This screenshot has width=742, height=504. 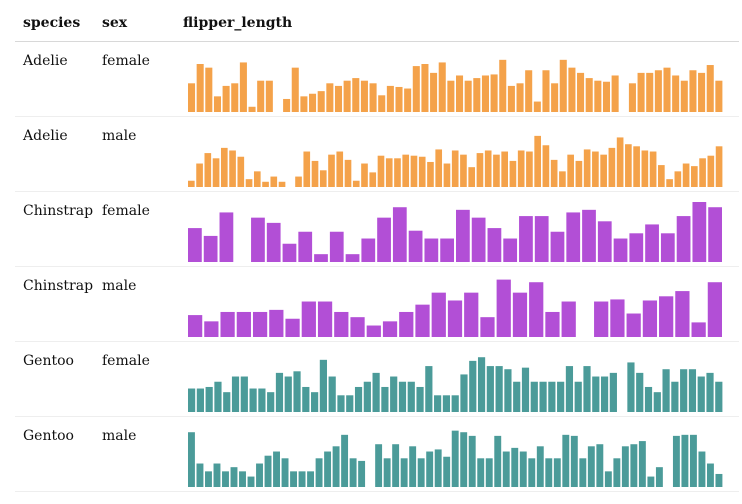 I want to click on header-sex: sex, so click(x=115, y=23).